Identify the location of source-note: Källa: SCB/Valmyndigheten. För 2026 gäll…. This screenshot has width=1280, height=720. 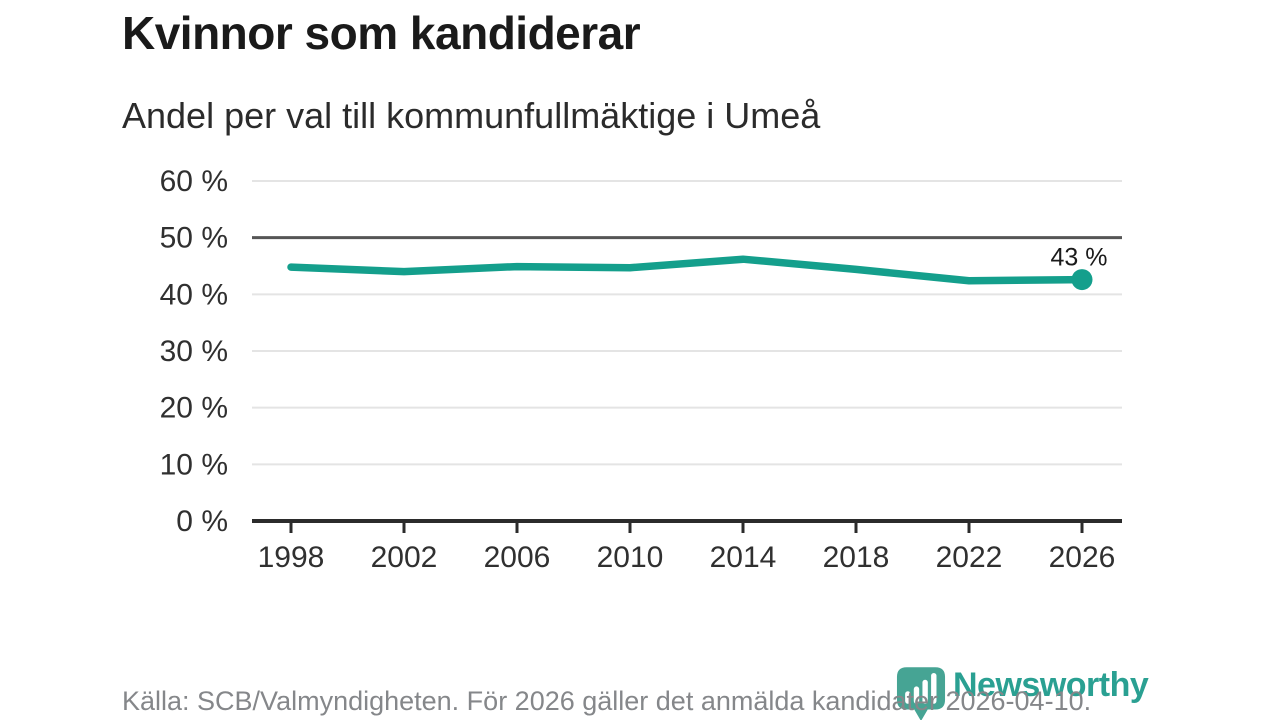
(607, 701).